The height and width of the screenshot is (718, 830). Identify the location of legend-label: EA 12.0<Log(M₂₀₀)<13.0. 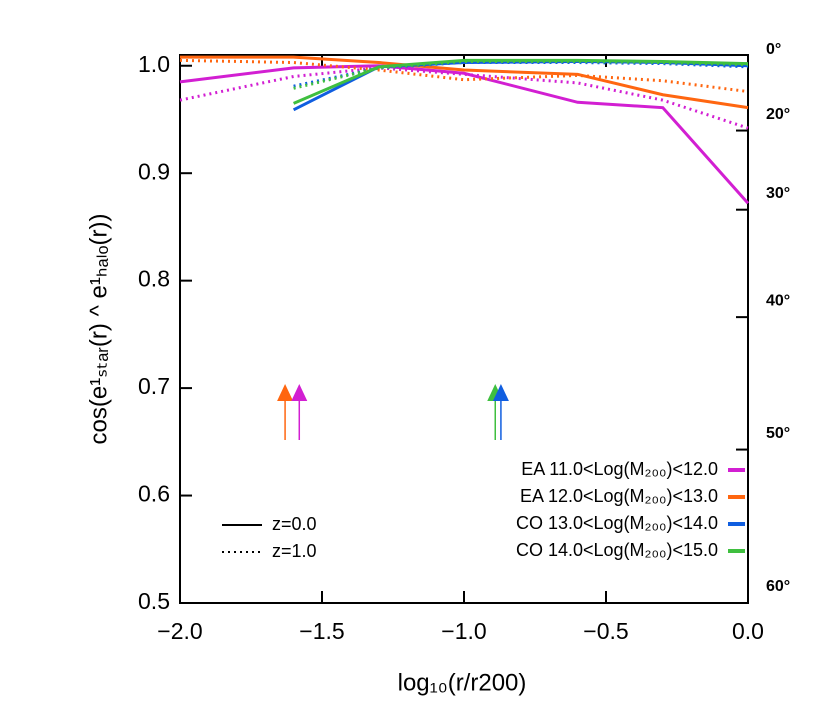
(619, 496).